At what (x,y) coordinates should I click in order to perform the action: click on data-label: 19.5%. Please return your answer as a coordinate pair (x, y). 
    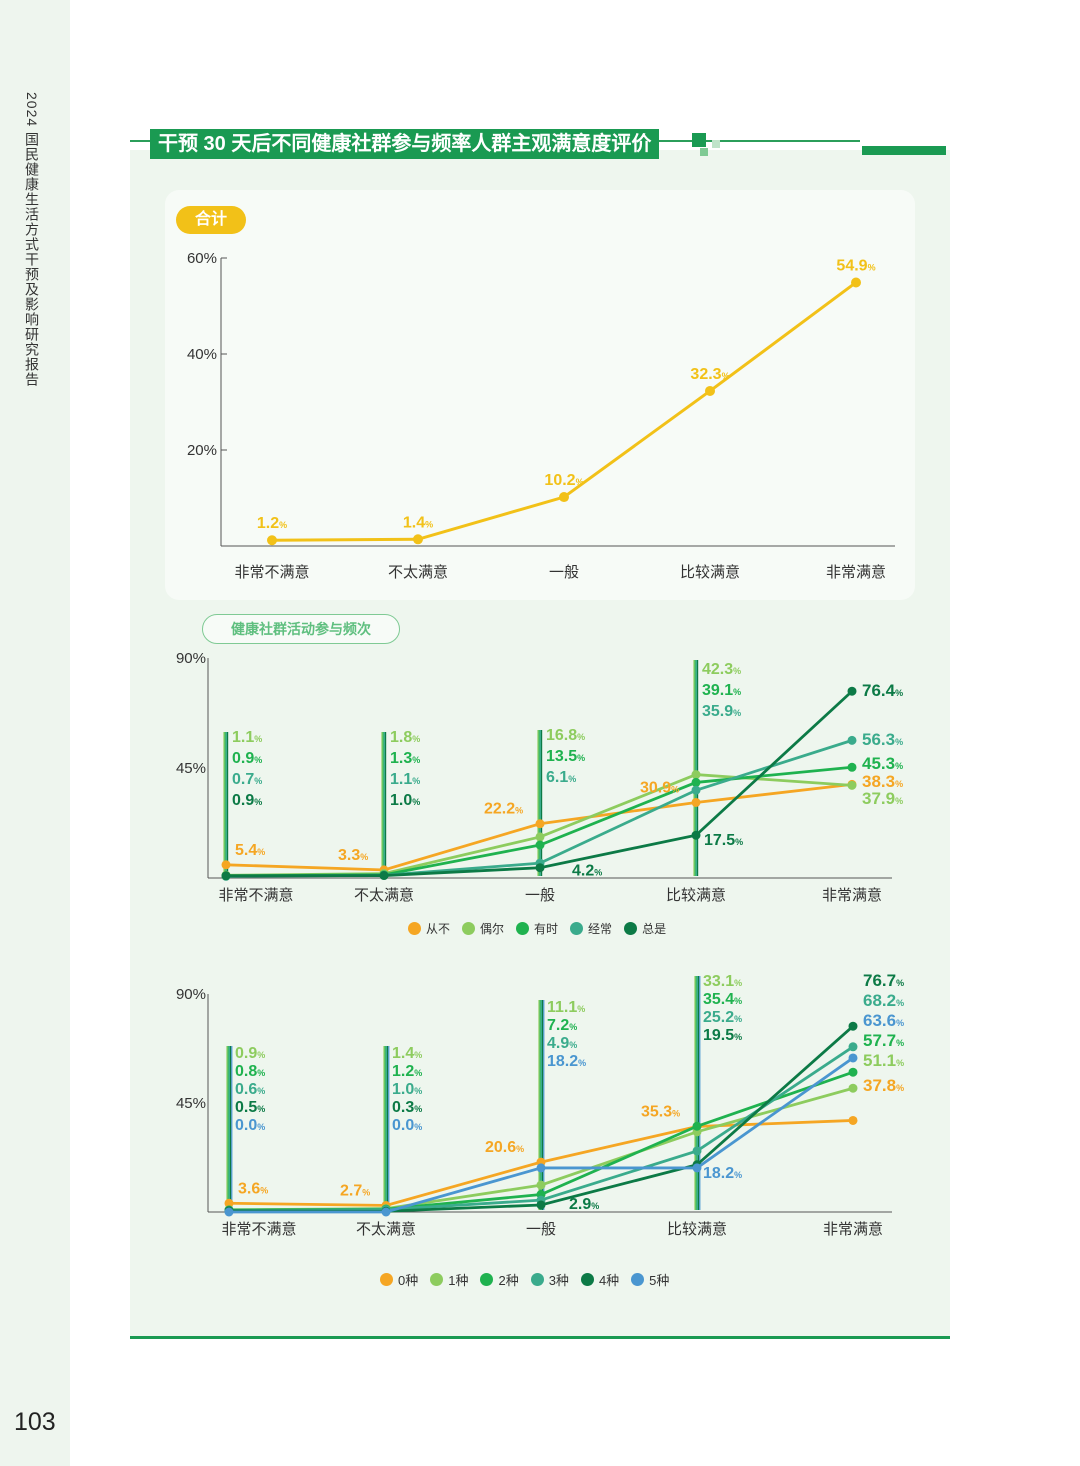
    Looking at the image, I should click on (722, 1035).